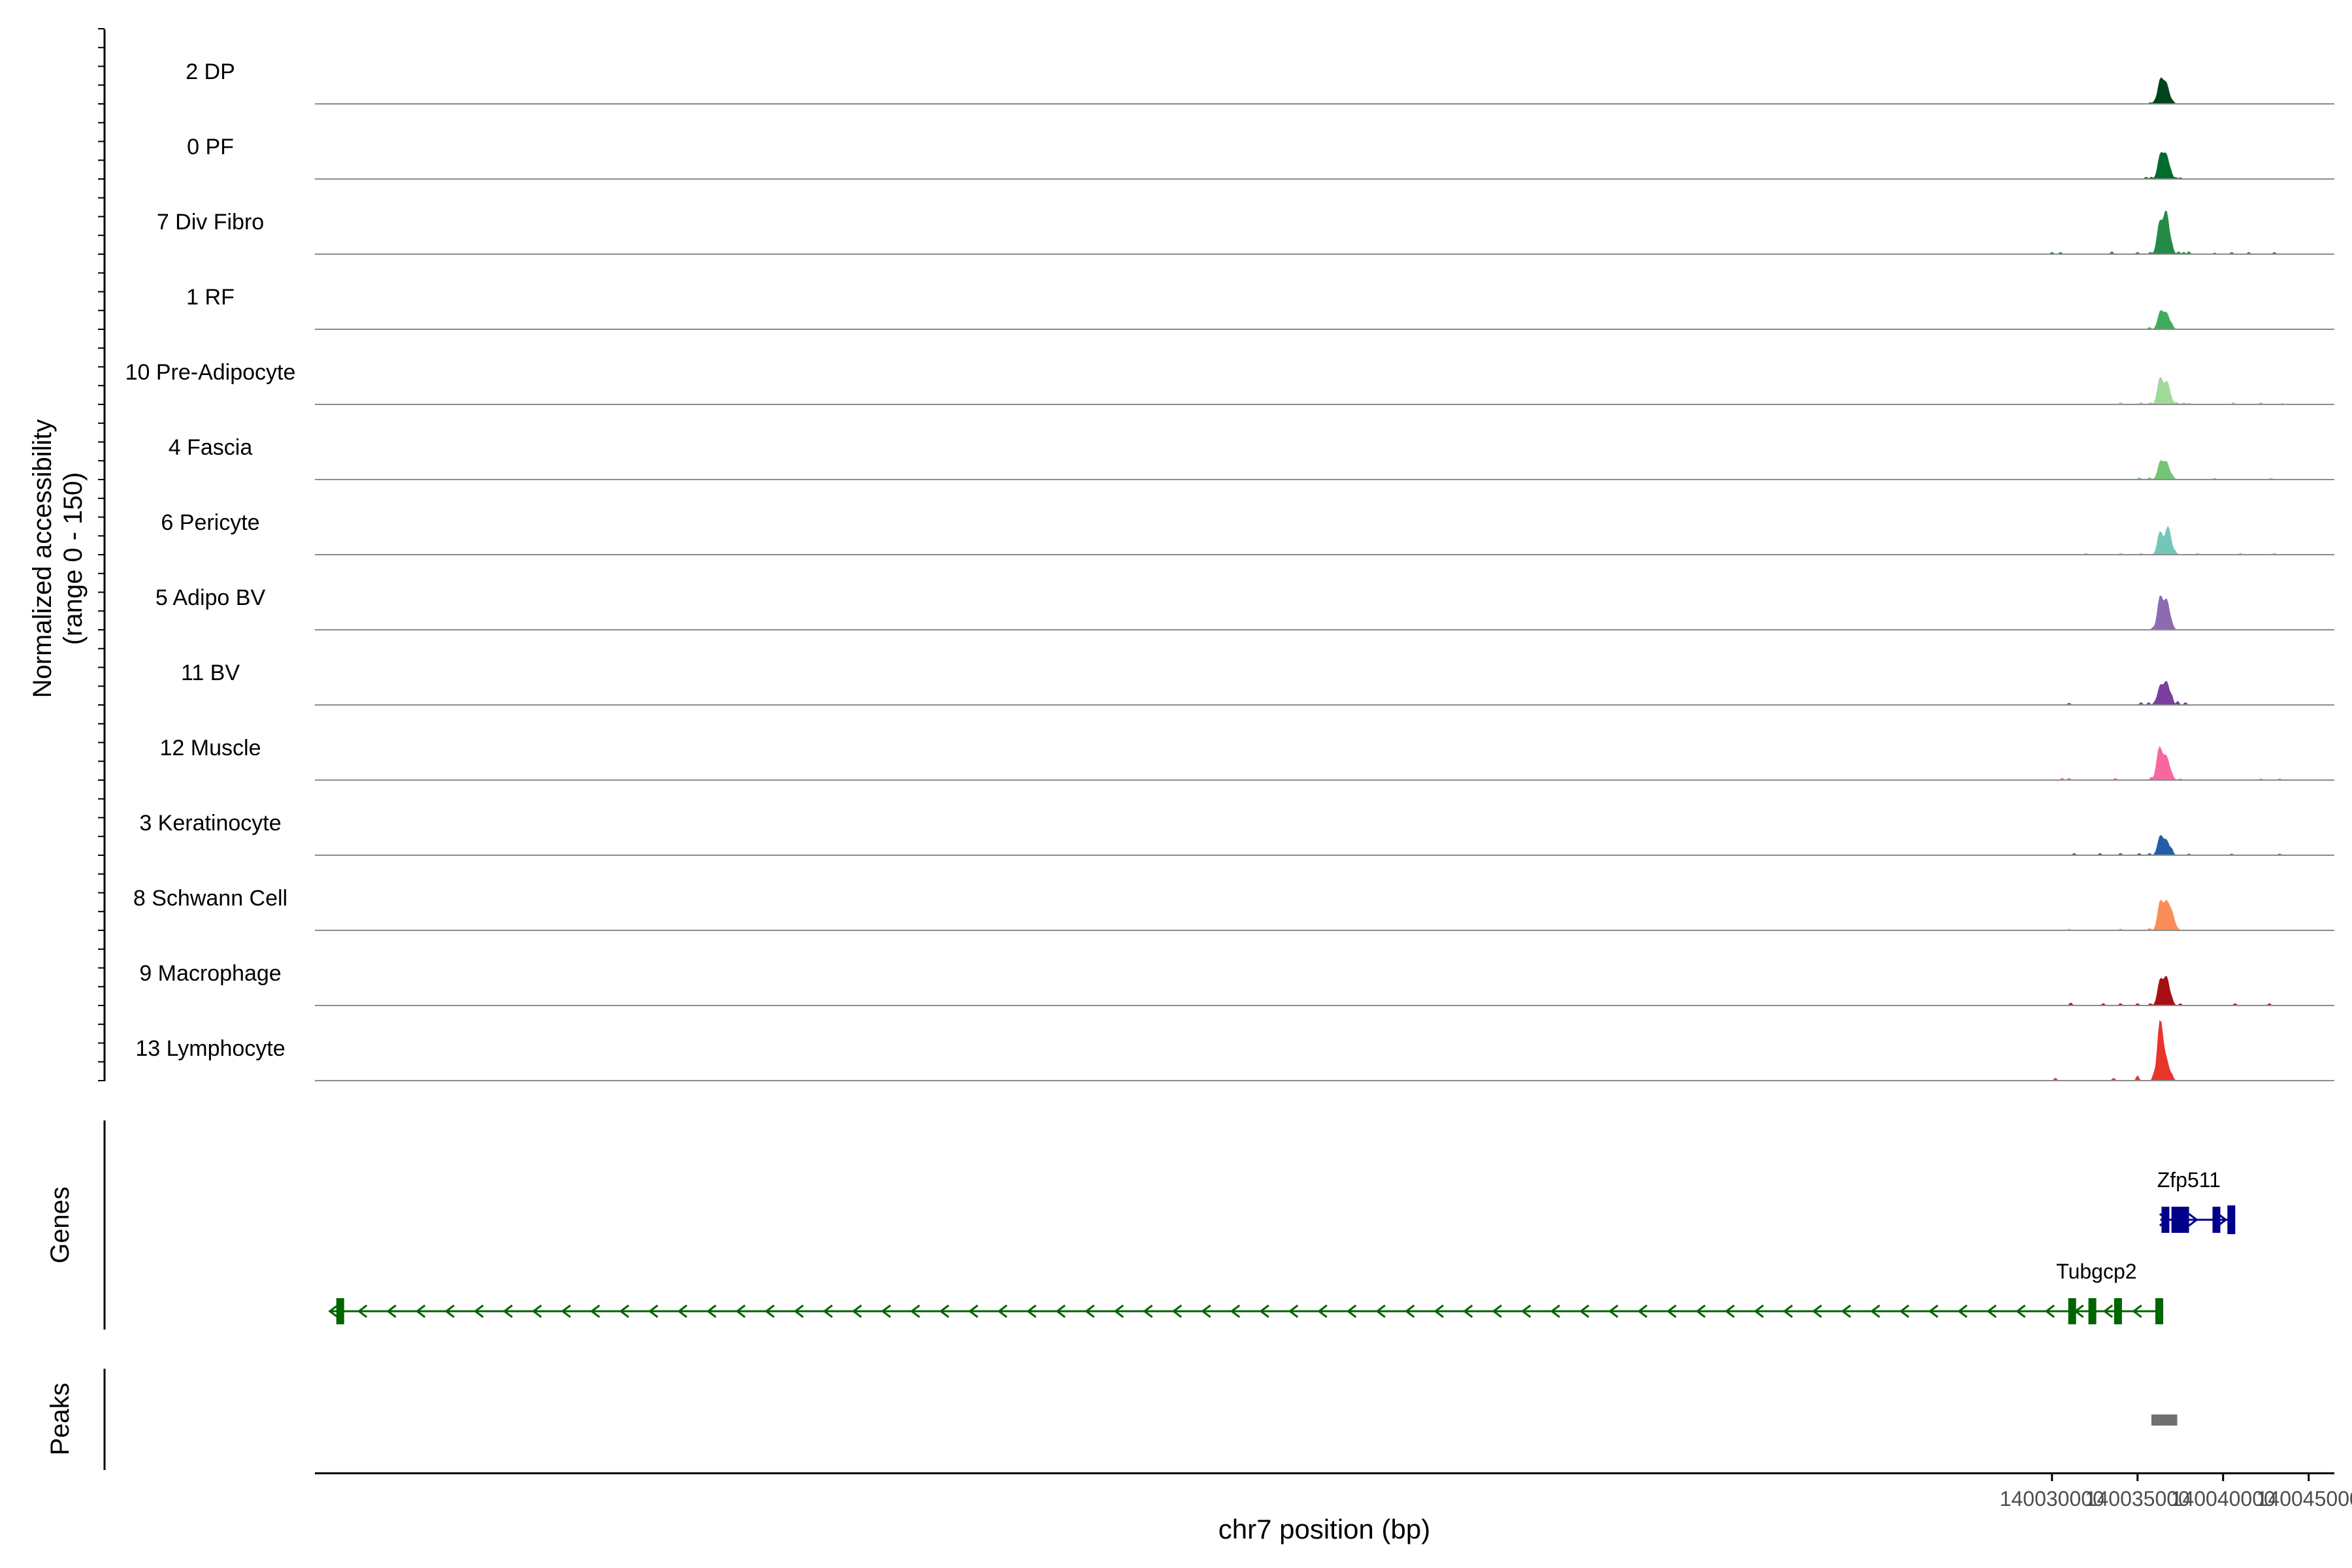  I want to click on track-14: 13 Lymphocyte, so click(1234, 1050).